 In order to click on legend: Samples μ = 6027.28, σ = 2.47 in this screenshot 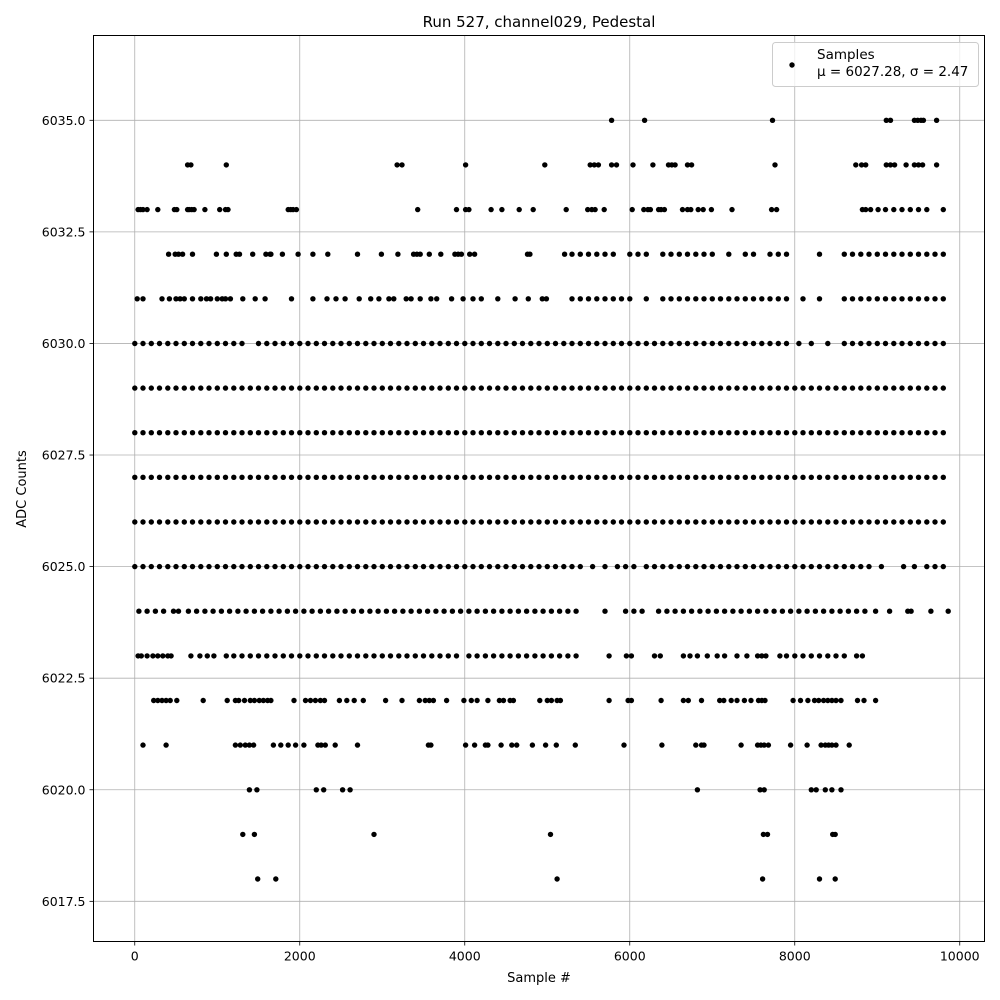, I will do `click(875, 64)`.